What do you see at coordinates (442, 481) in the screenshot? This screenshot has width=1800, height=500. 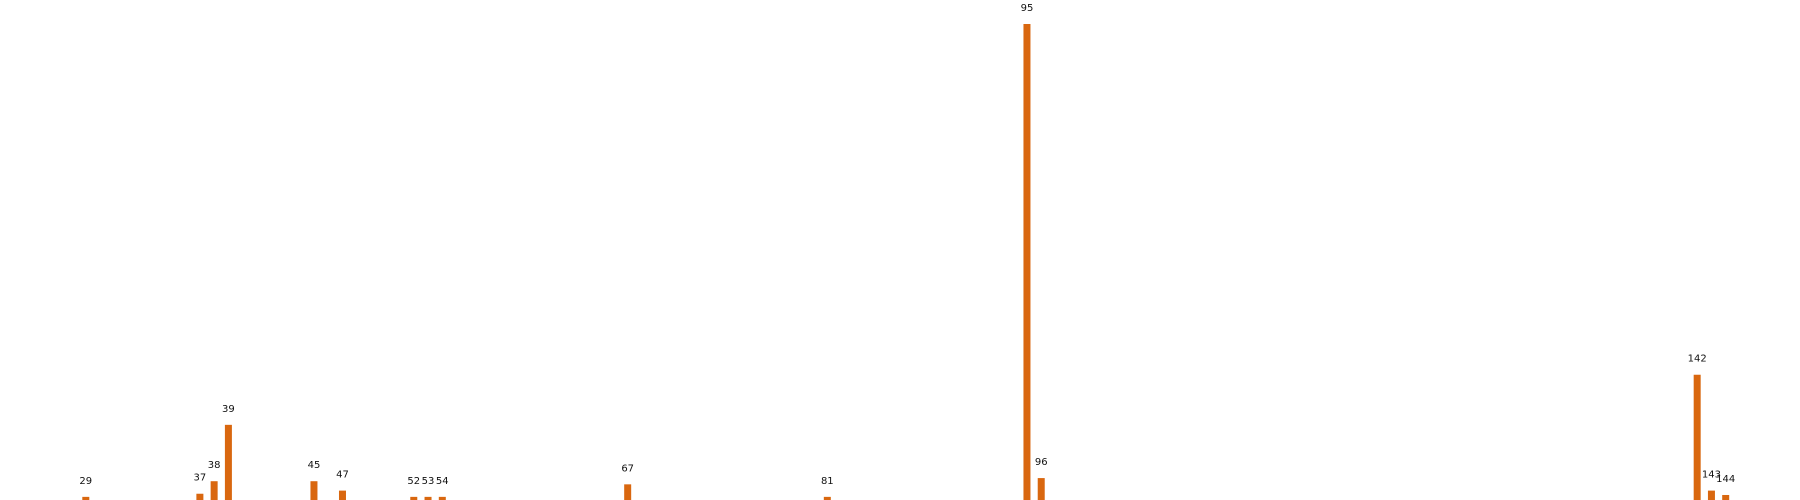 I see `data-label-54: 54` at bounding box center [442, 481].